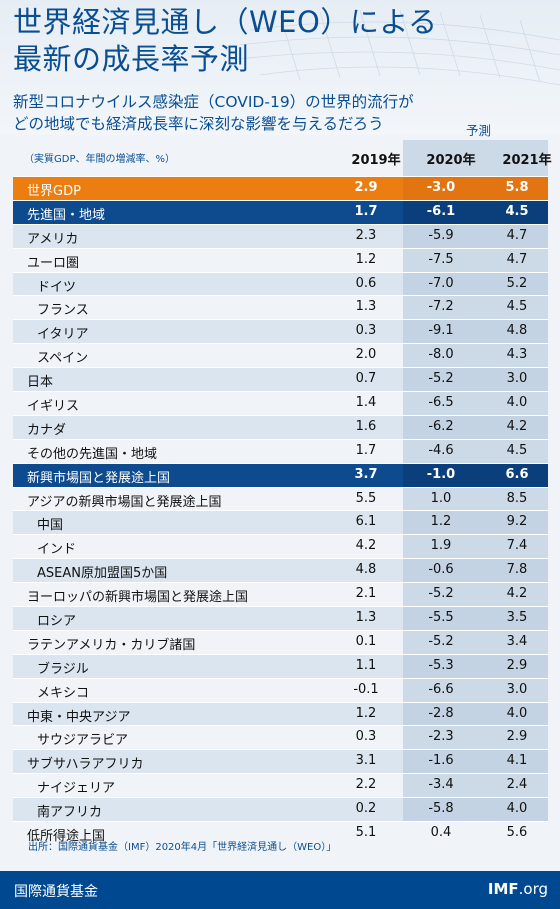  What do you see at coordinates (441, 474) in the screenshot?
I see `cell-2020: -1.0` at bounding box center [441, 474].